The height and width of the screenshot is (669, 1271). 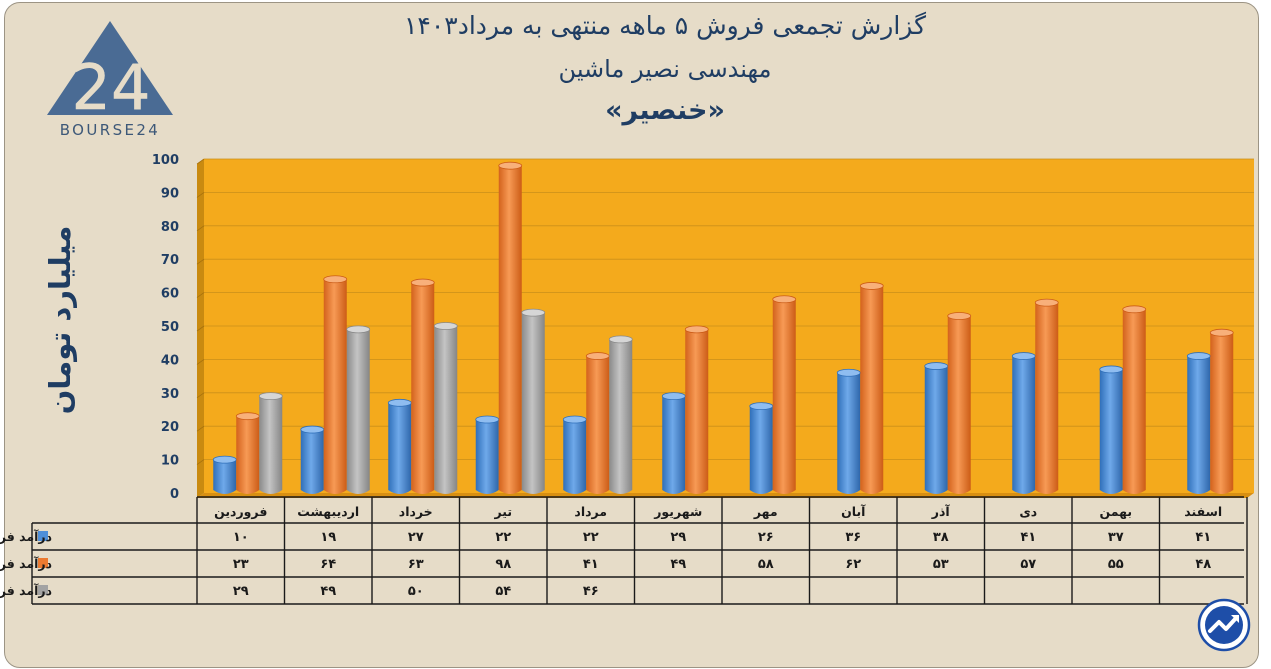 I want to click on y-tick-label: 30, so click(x=170, y=394).